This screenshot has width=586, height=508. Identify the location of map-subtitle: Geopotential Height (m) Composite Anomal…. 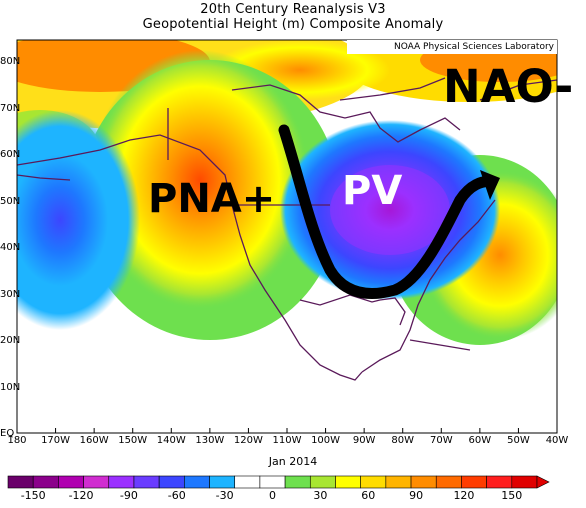
(293, 24).